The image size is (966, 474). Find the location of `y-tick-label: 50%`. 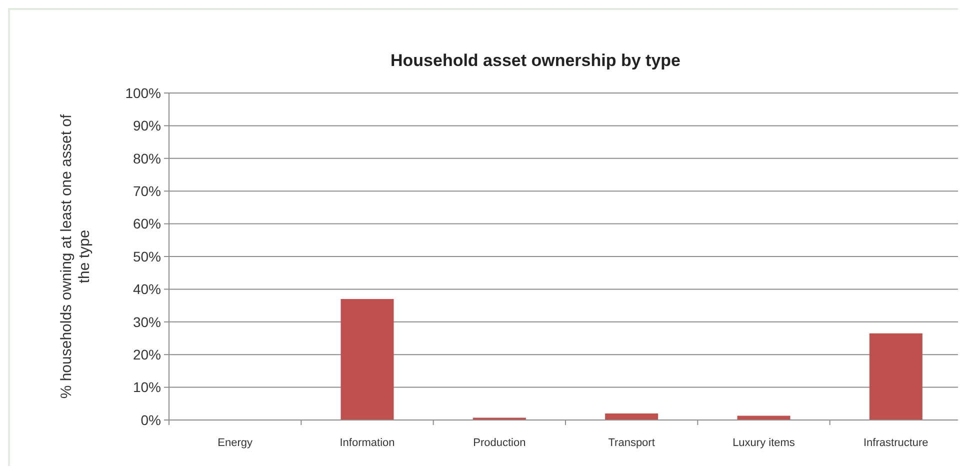

y-tick-label: 50% is located at coordinates (146, 256).